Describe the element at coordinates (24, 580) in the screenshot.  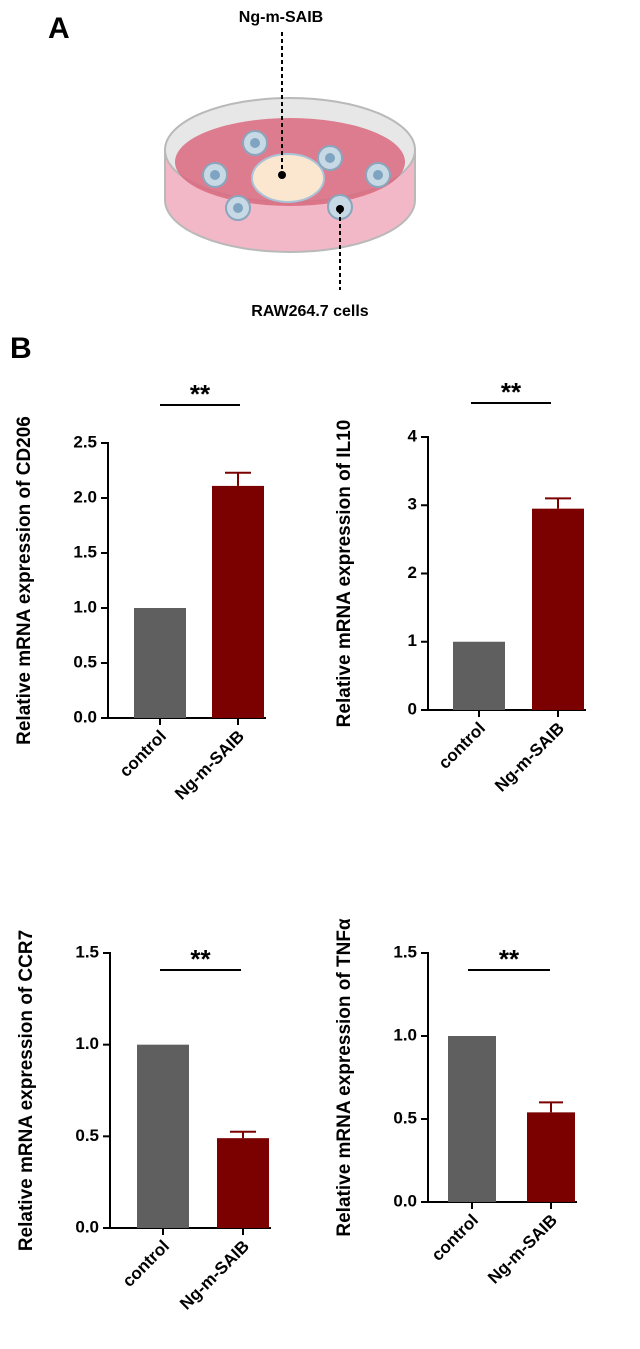
I see `y-axis-label: Relative mRNA expression of CD206` at that location.